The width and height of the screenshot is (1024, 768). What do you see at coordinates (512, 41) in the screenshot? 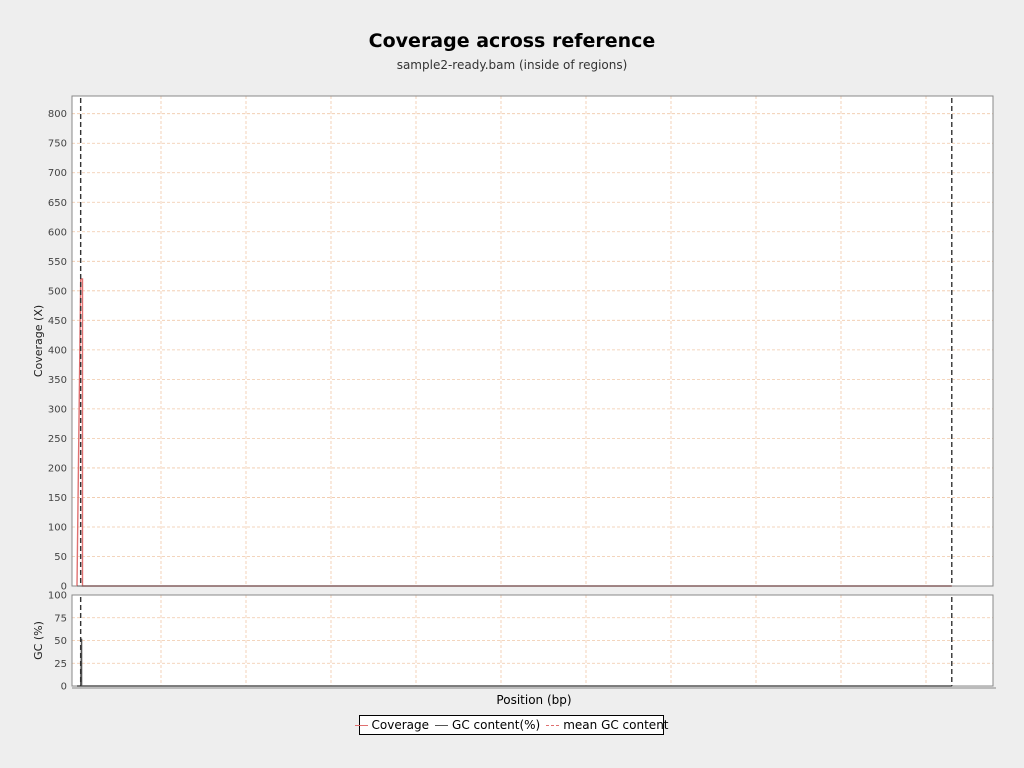
I see `chart-title: Coverage across reference` at bounding box center [512, 41].